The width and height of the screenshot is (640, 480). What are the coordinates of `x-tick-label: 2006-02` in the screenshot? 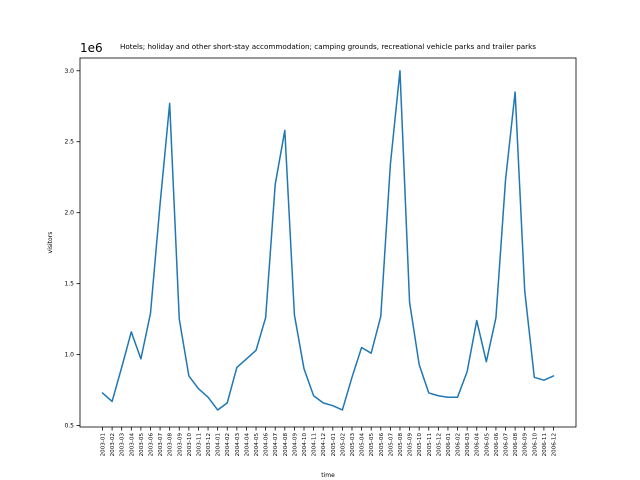 It's located at (459, 444).